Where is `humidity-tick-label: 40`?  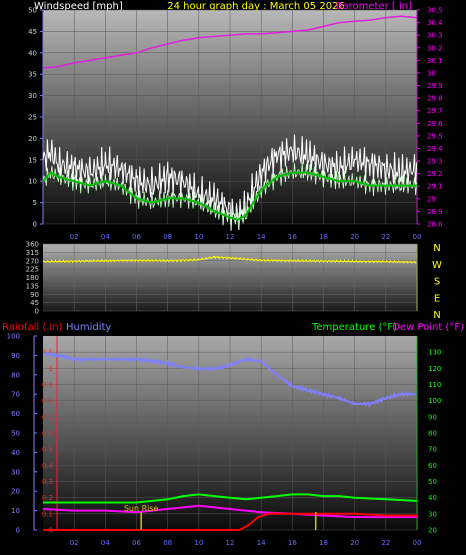
humidity-tick-label: 40 is located at coordinates (15, 453).